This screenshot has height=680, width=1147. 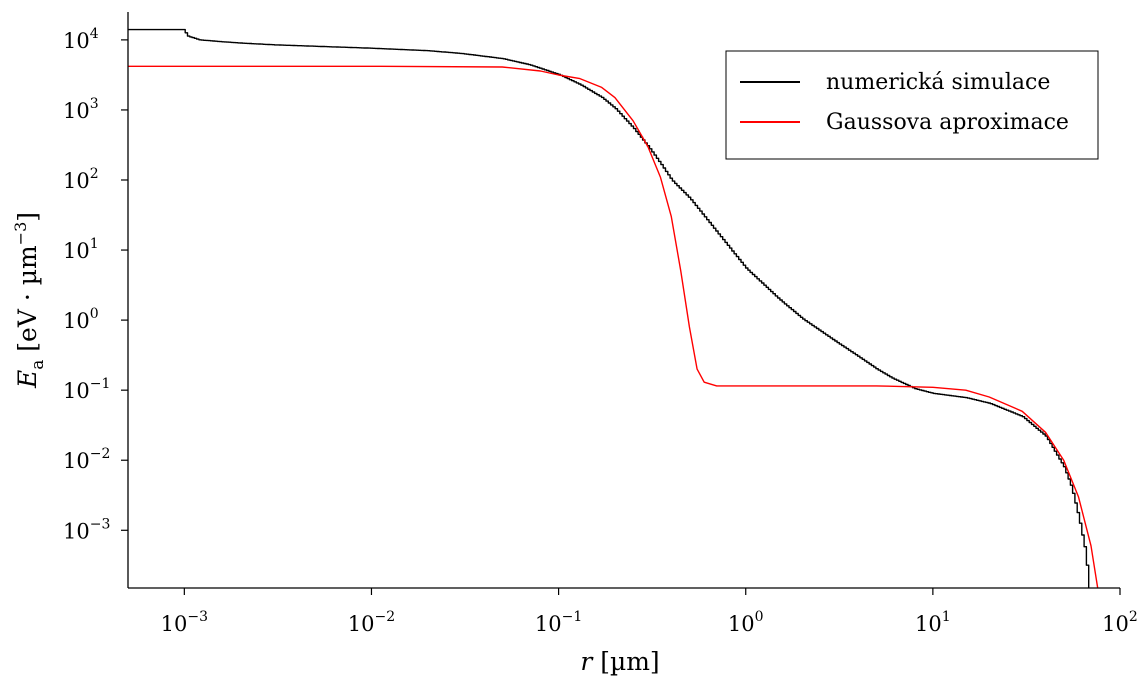 I want to click on y-tick-label: 10⁴, so click(x=81, y=39).